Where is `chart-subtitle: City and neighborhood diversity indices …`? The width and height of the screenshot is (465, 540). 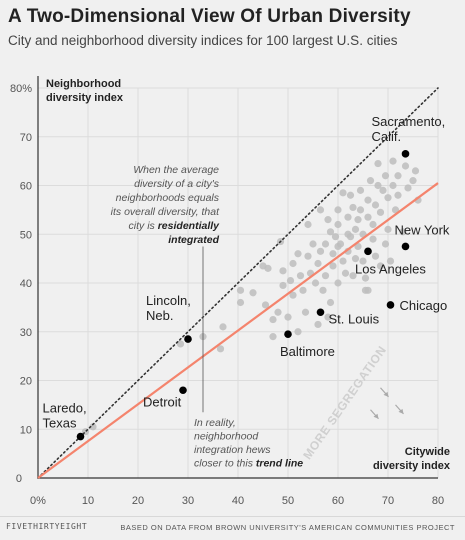
chart-subtitle: City and neighborhood diversity indices … is located at coordinates (203, 40).